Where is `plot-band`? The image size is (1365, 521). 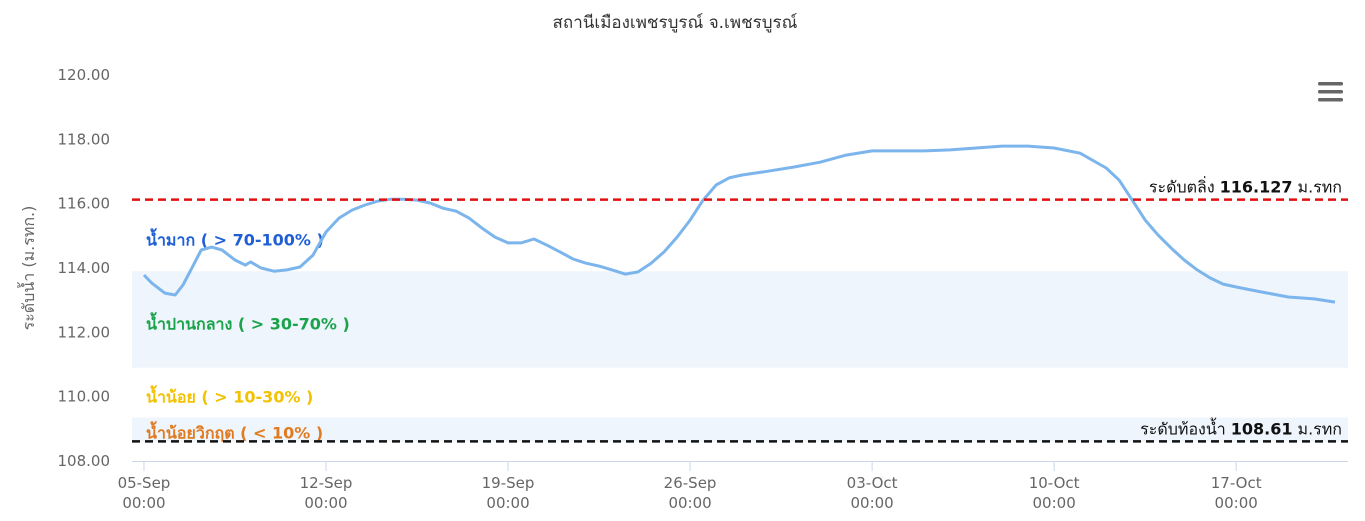 plot-band is located at coordinates (740, 429).